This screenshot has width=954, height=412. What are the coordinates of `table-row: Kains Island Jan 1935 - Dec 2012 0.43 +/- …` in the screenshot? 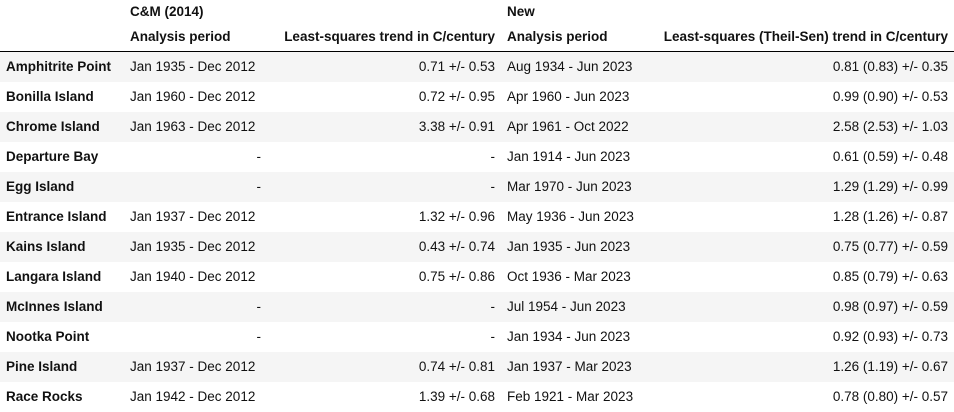 It's located at (477, 246).